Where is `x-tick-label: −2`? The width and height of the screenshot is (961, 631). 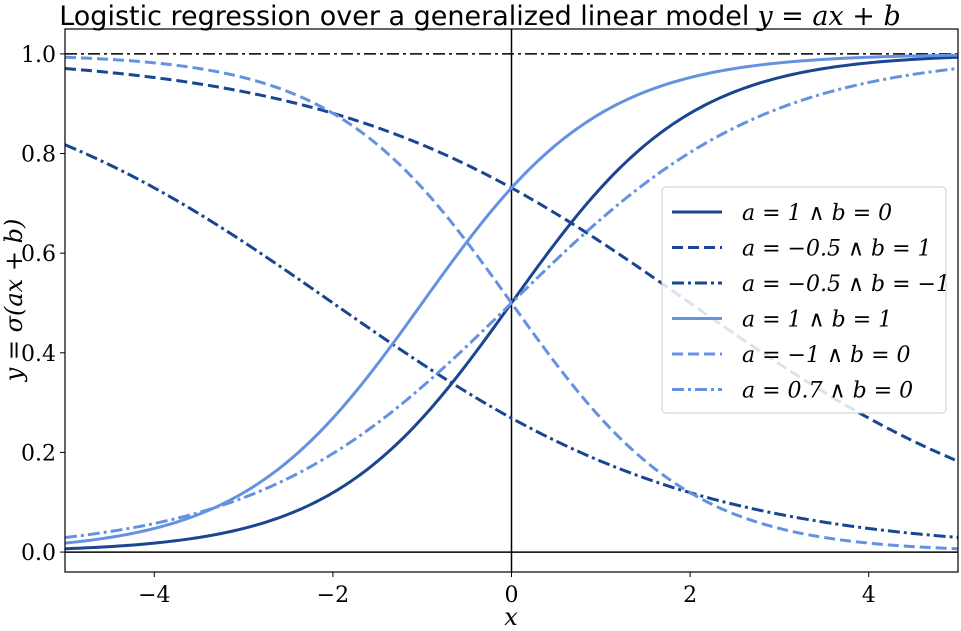
x-tick-label: −2 is located at coordinates (333, 595).